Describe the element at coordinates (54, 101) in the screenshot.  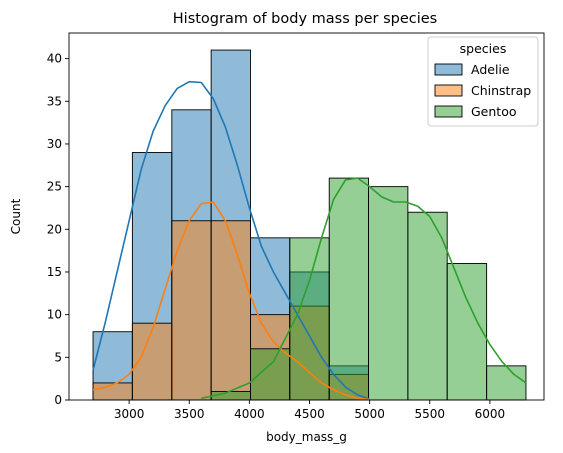
I see `y-tick-label-35: 35` at that location.